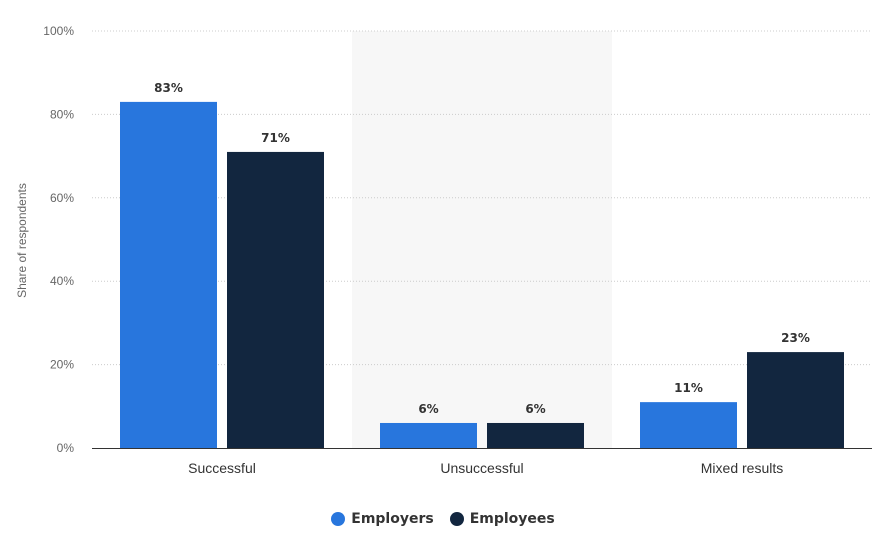 The image size is (886, 543). I want to click on x-category-label: Unsuccessful, so click(481, 468).